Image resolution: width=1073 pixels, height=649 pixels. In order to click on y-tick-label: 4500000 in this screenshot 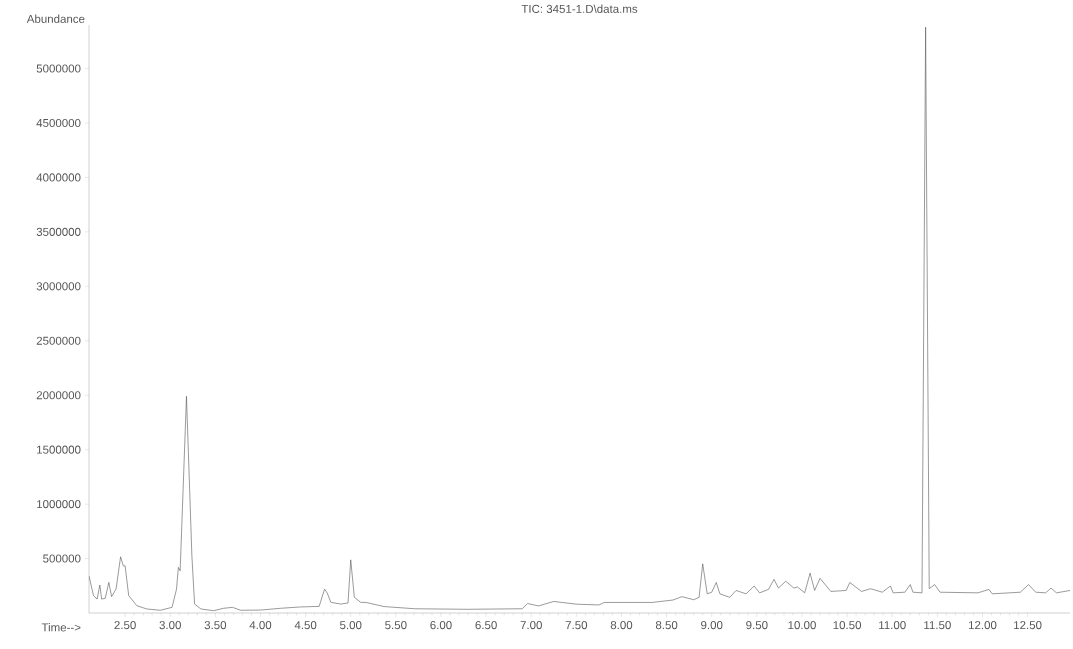, I will do `click(58, 123)`.